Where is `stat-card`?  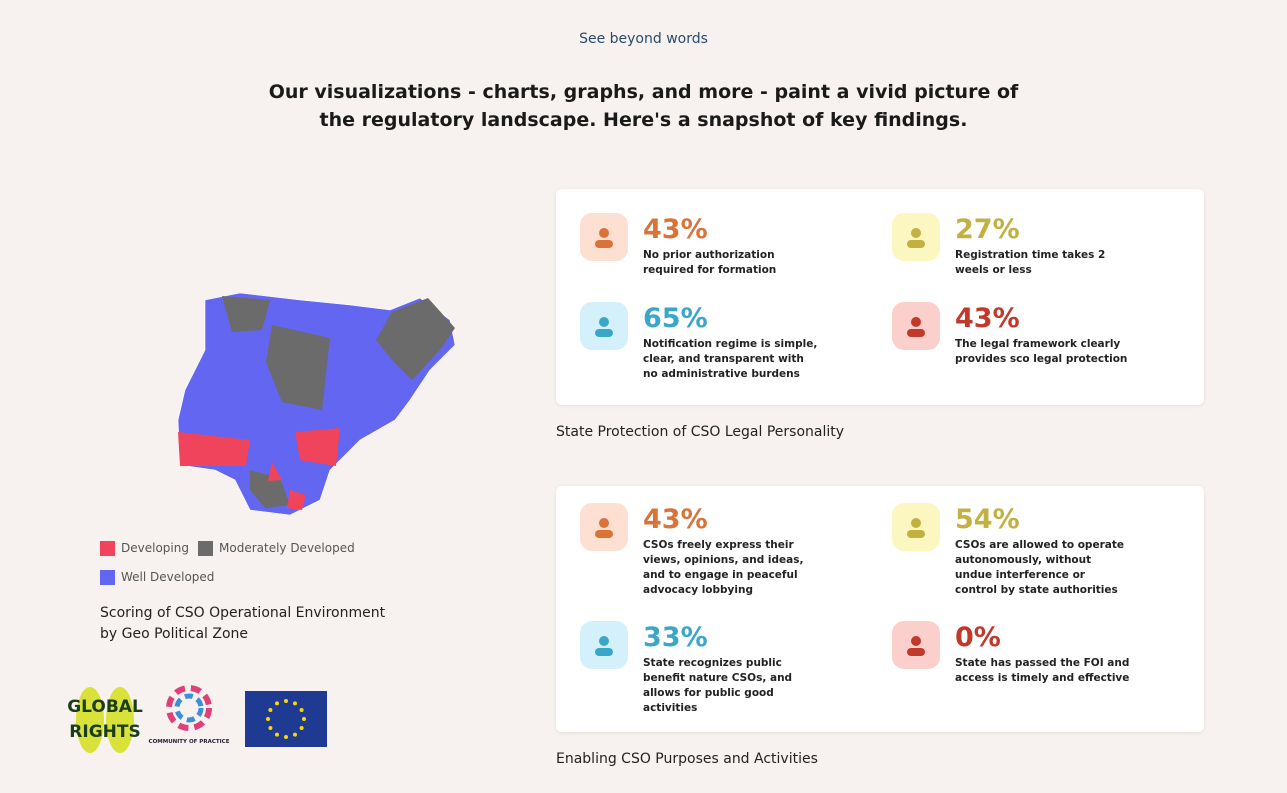 stat-card is located at coordinates (880, 297).